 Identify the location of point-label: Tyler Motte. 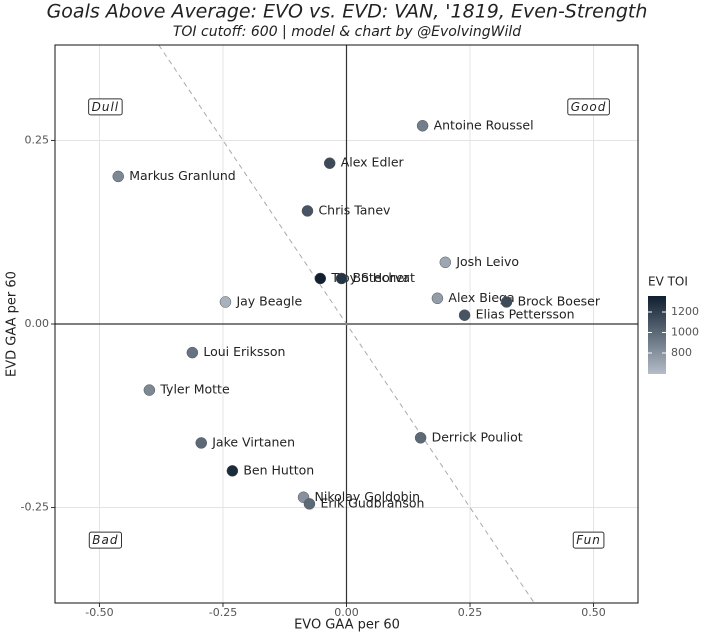
(194, 389).